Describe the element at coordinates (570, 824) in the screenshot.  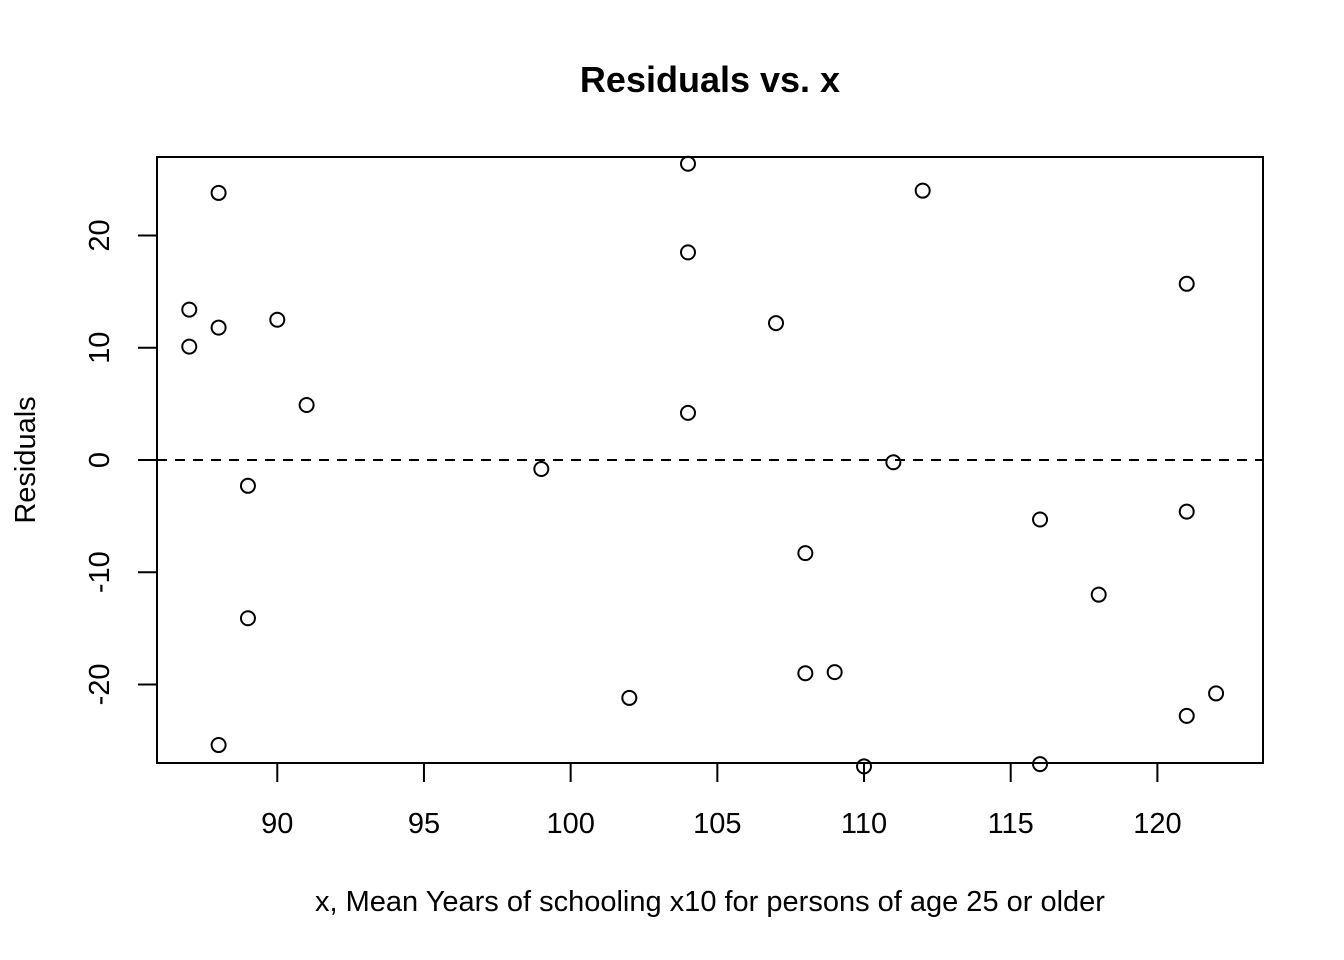
I see `x-tick-label: 100` at that location.